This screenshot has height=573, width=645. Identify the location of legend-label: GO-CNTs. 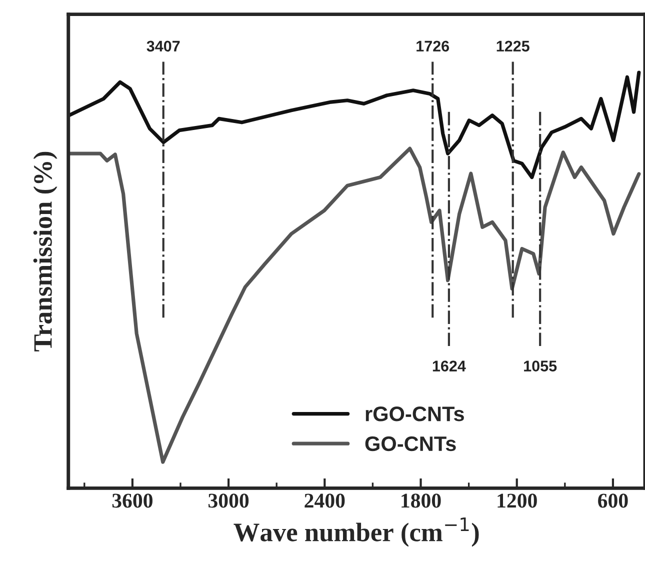
(410, 444).